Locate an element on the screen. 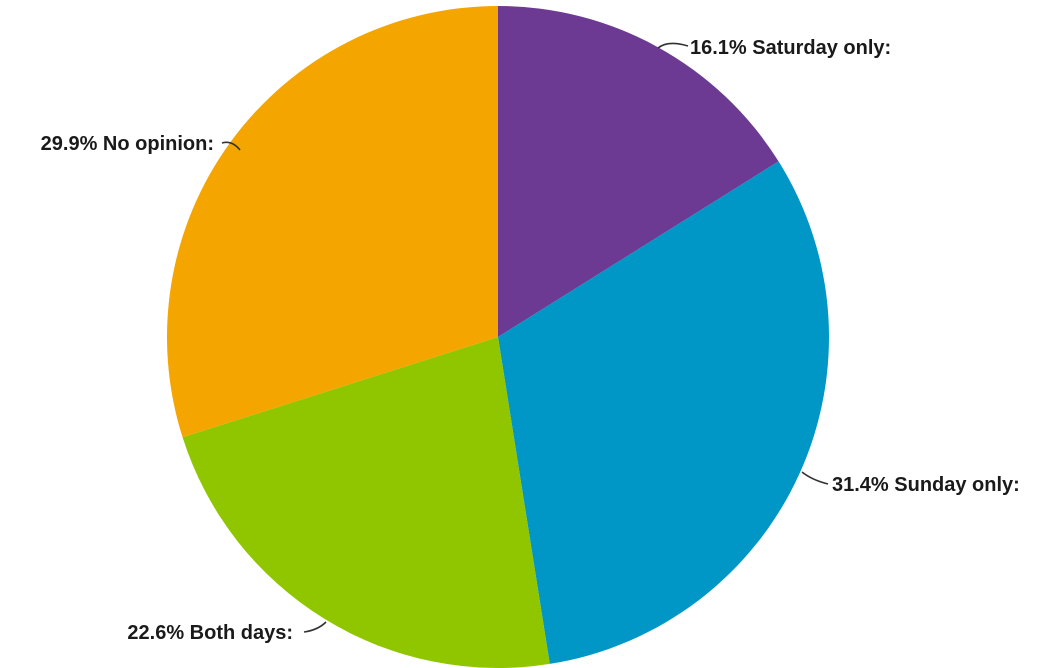 The height and width of the screenshot is (668, 1042). slice-label-sunday-only: 31.4% Sunday only: is located at coordinates (926, 485).